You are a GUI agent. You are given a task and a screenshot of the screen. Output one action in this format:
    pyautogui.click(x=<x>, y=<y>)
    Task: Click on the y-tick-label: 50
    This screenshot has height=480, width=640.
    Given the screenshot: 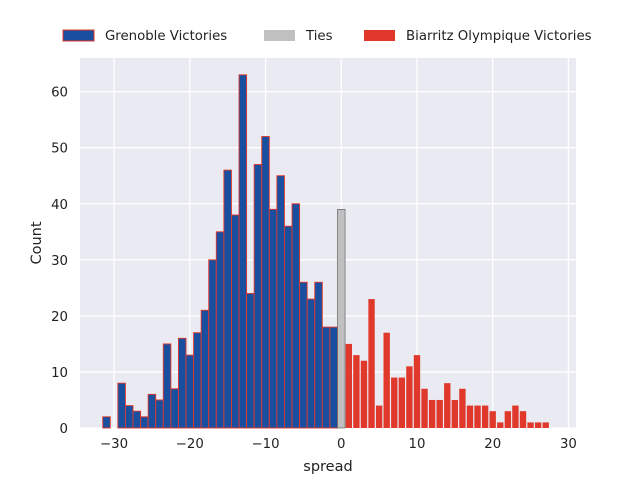 What is the action you would take?
    pyautogui.click(x=59, y=149)
    